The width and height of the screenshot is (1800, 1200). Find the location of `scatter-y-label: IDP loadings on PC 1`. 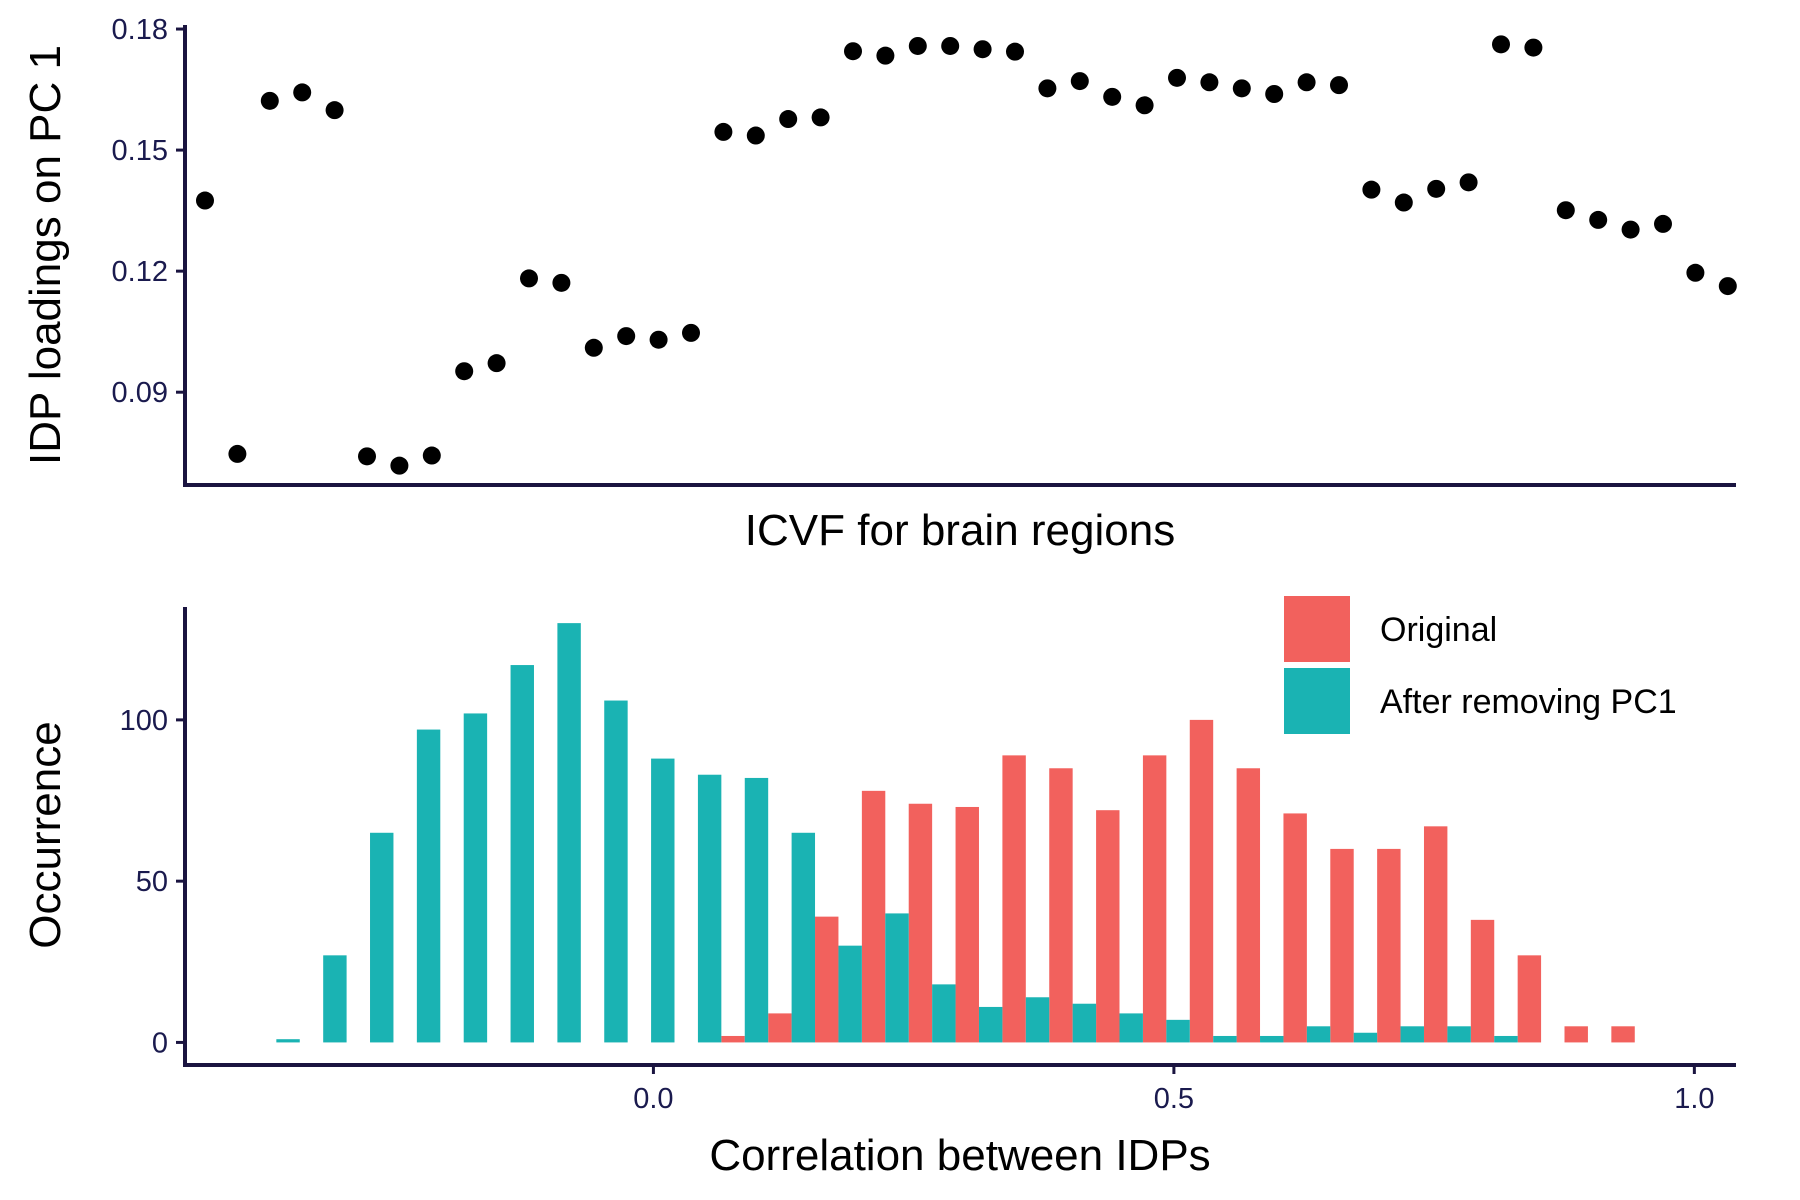

scatter-y-label: IDP loadings on PC 1 is located at coordinates (45, 255).